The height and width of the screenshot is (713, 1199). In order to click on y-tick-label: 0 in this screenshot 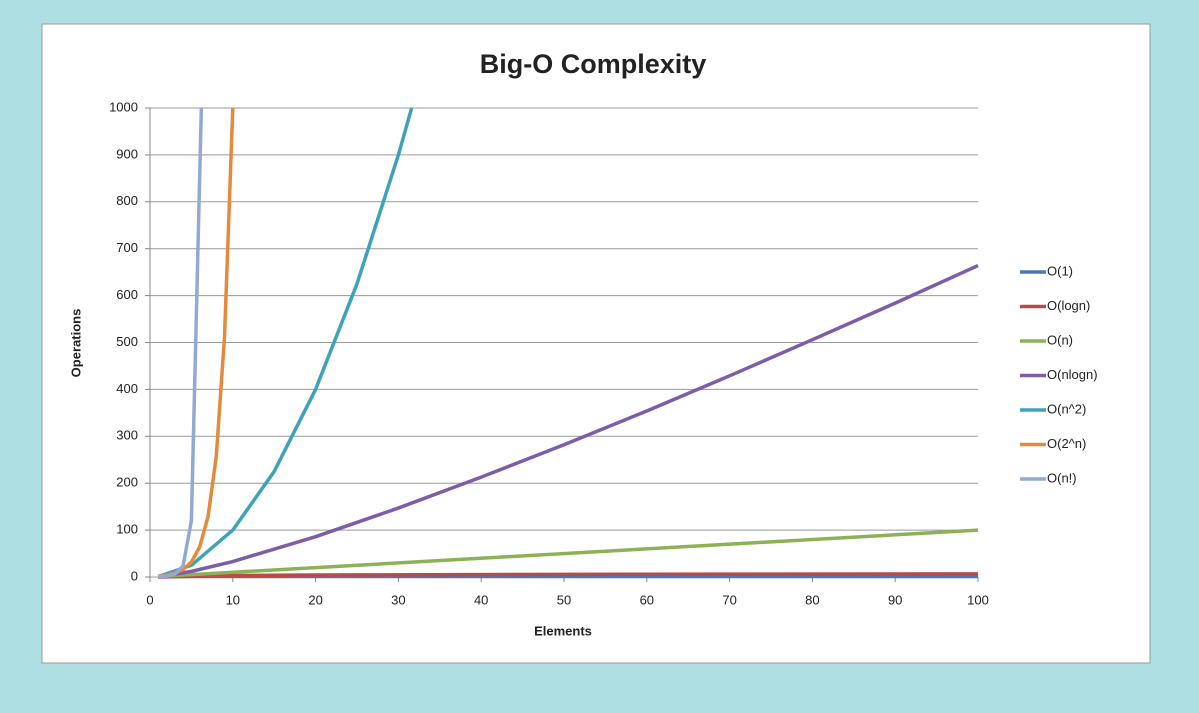, I will do `click(134, 575)`.